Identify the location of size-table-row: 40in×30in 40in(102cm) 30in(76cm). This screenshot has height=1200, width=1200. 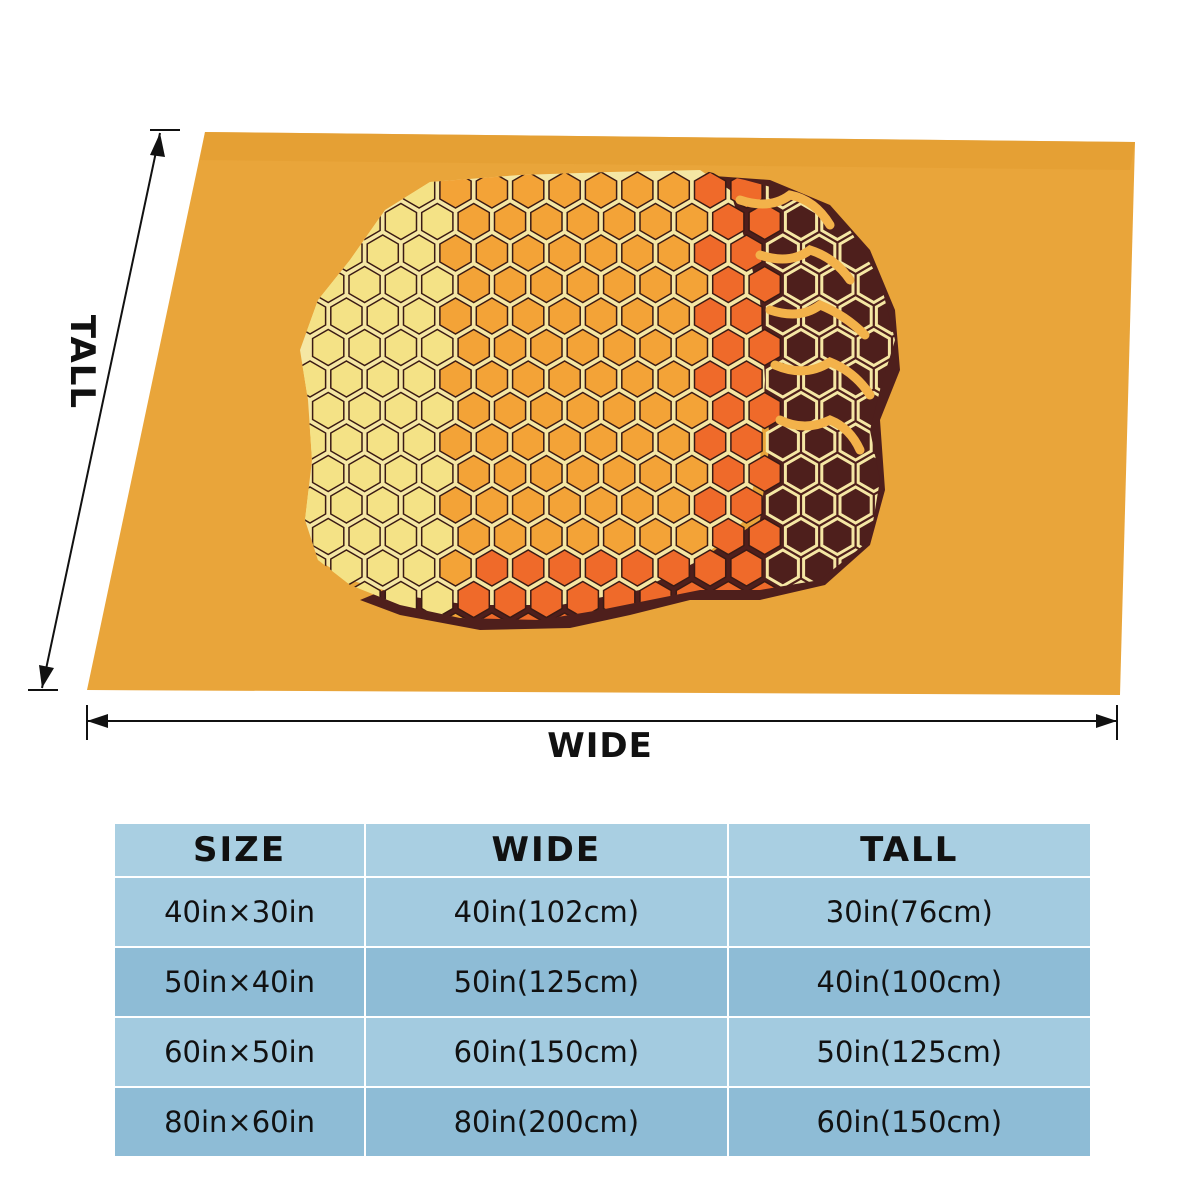
(602, 913).